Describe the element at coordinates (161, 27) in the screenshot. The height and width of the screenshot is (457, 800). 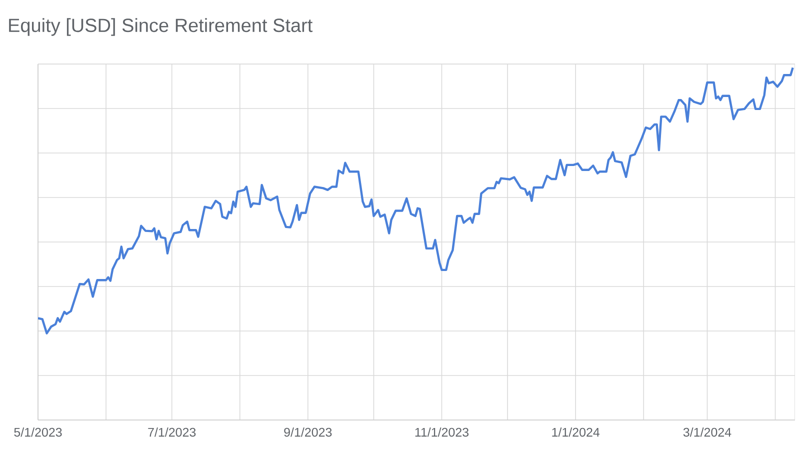
I see `chart-title: Equity [USD] Since Retirement Start` at that location.